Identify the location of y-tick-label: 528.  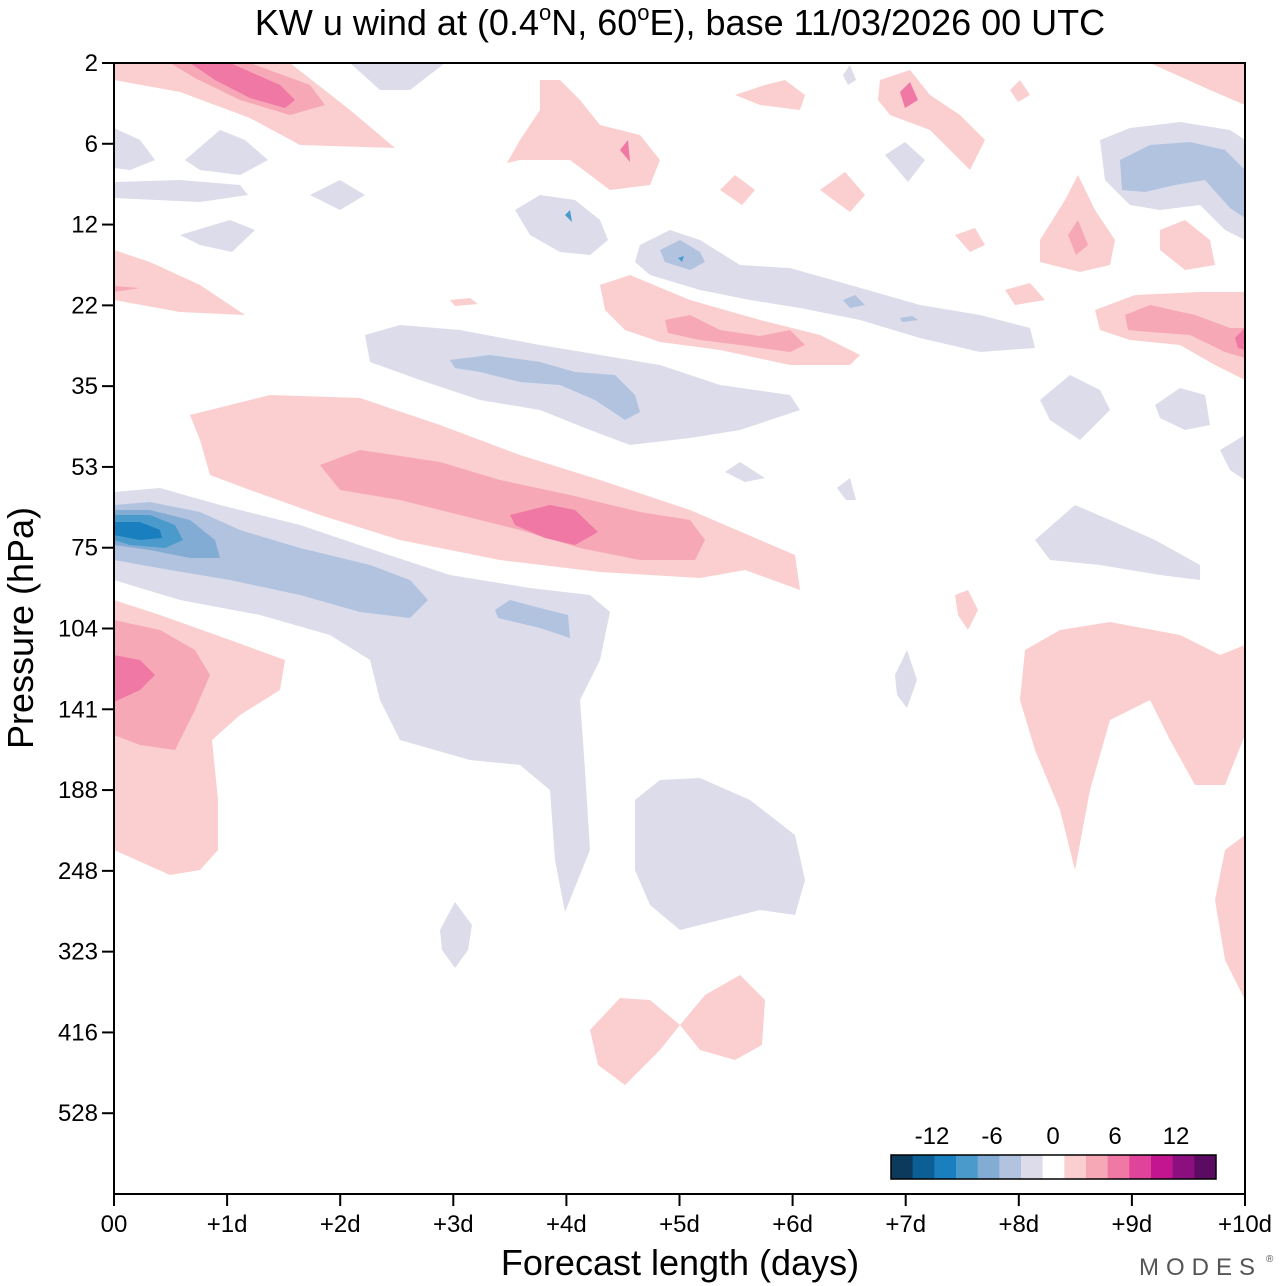
(78, 1113).